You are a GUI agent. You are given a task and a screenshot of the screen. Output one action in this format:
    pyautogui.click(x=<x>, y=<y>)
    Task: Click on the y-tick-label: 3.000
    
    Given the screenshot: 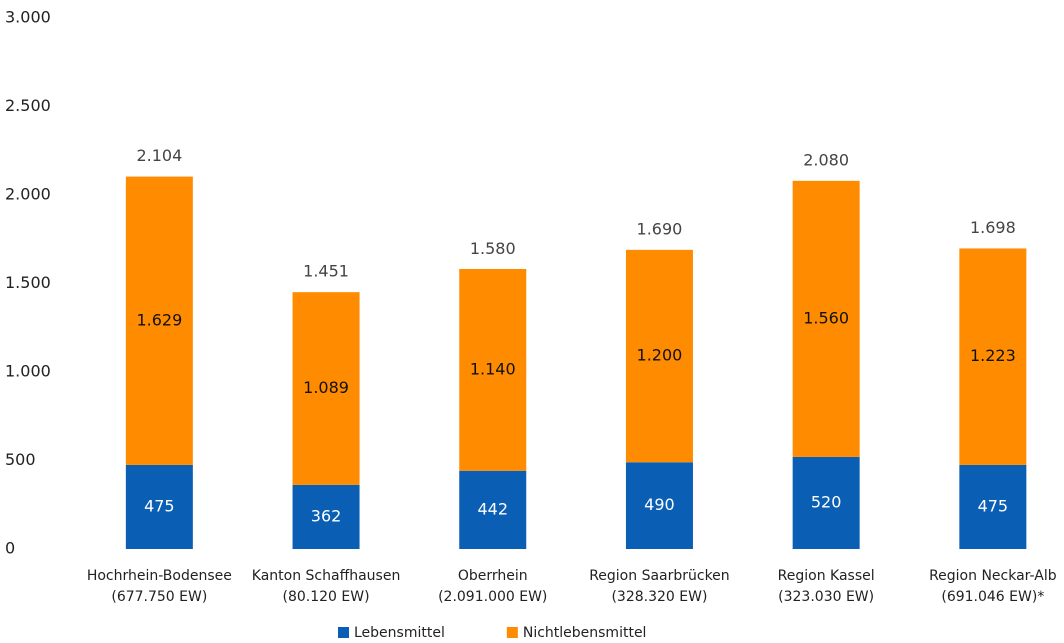 What is the action you would take?
    pyautogui.click(x=28, y=17)
    